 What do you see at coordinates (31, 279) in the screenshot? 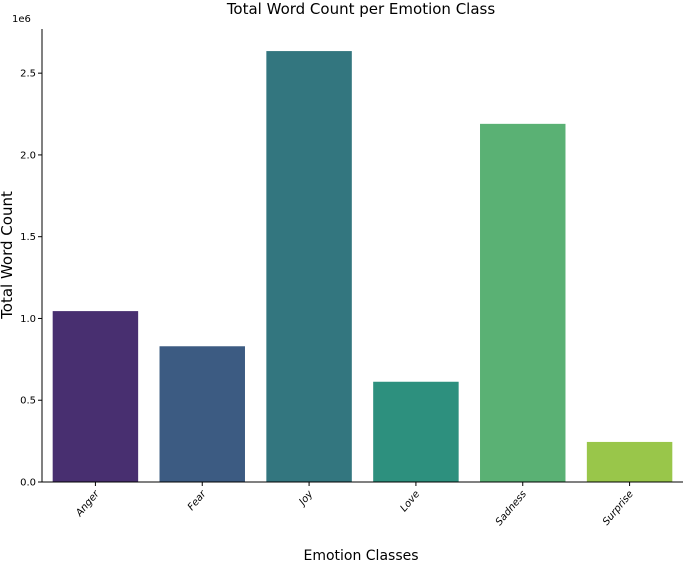
I see `y-ticks-group: 0.0 0.5 1.0 1.5 2.0 2.5` at bounding box center [31, 279].